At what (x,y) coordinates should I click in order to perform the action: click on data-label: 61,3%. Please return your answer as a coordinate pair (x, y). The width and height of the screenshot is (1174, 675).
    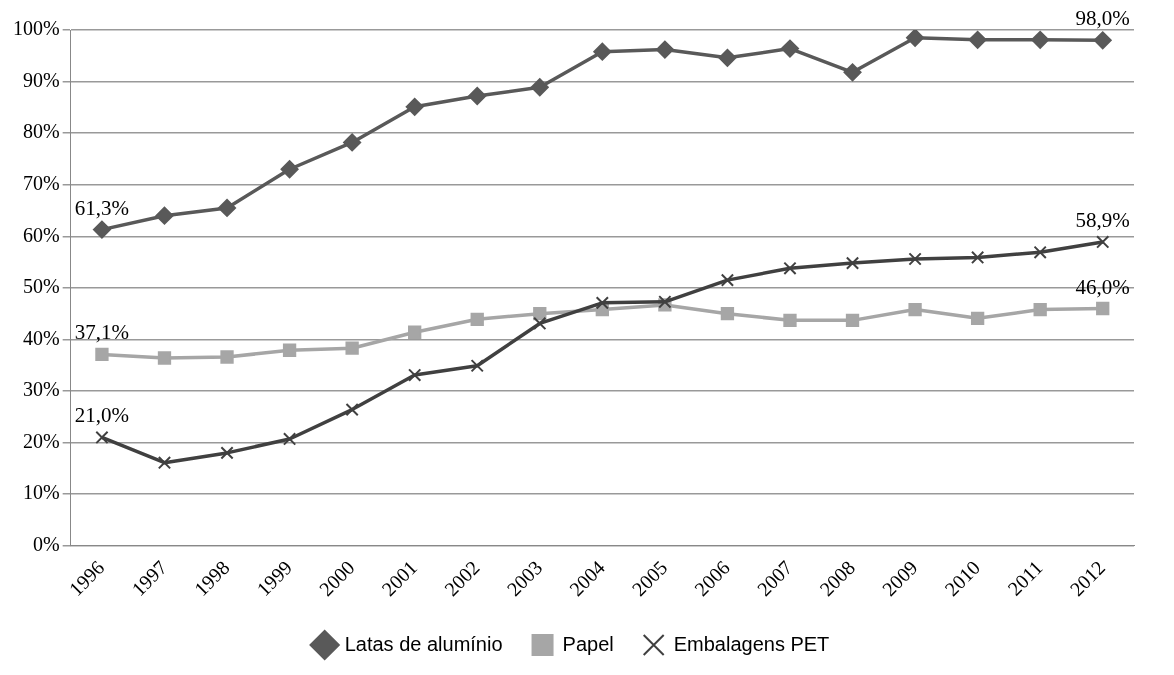
    Looking at the image, I should click on (102, 207).